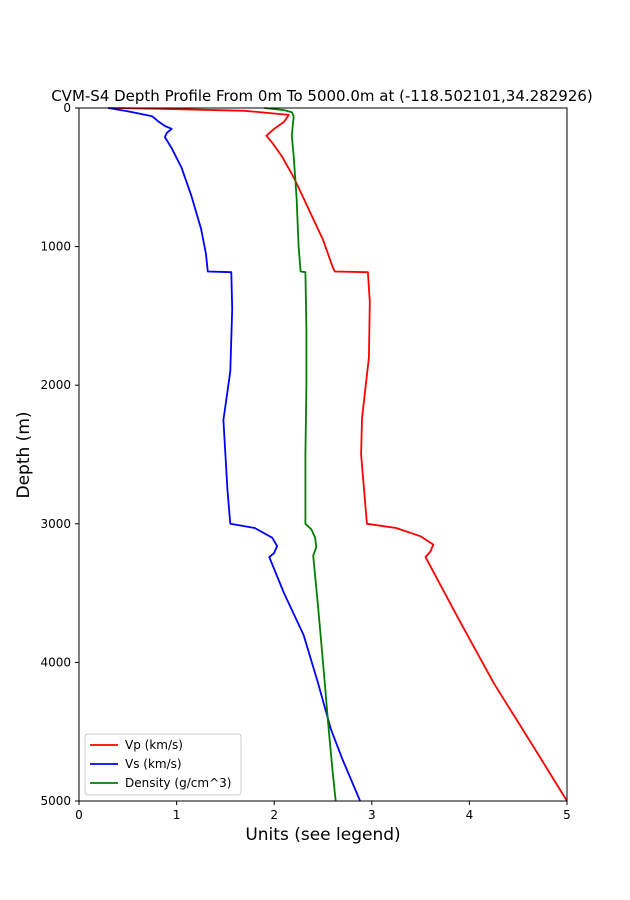  Describe the element at coordinates (55, 524) in the screenshot. I see `y-tick-label: 3000` at that location.